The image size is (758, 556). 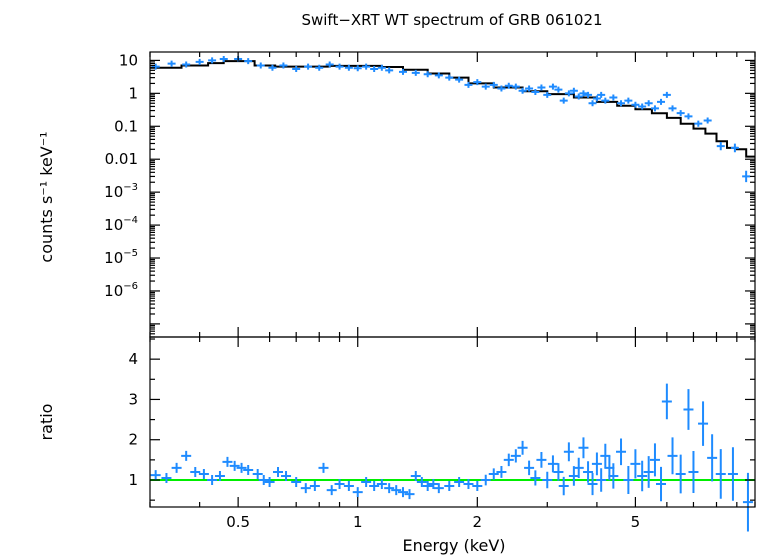 What do you see at coordinates (121, 224) in the screenshot?
I see `y-tick-label: 10⁻⁴` at bounding box center [121, 224].